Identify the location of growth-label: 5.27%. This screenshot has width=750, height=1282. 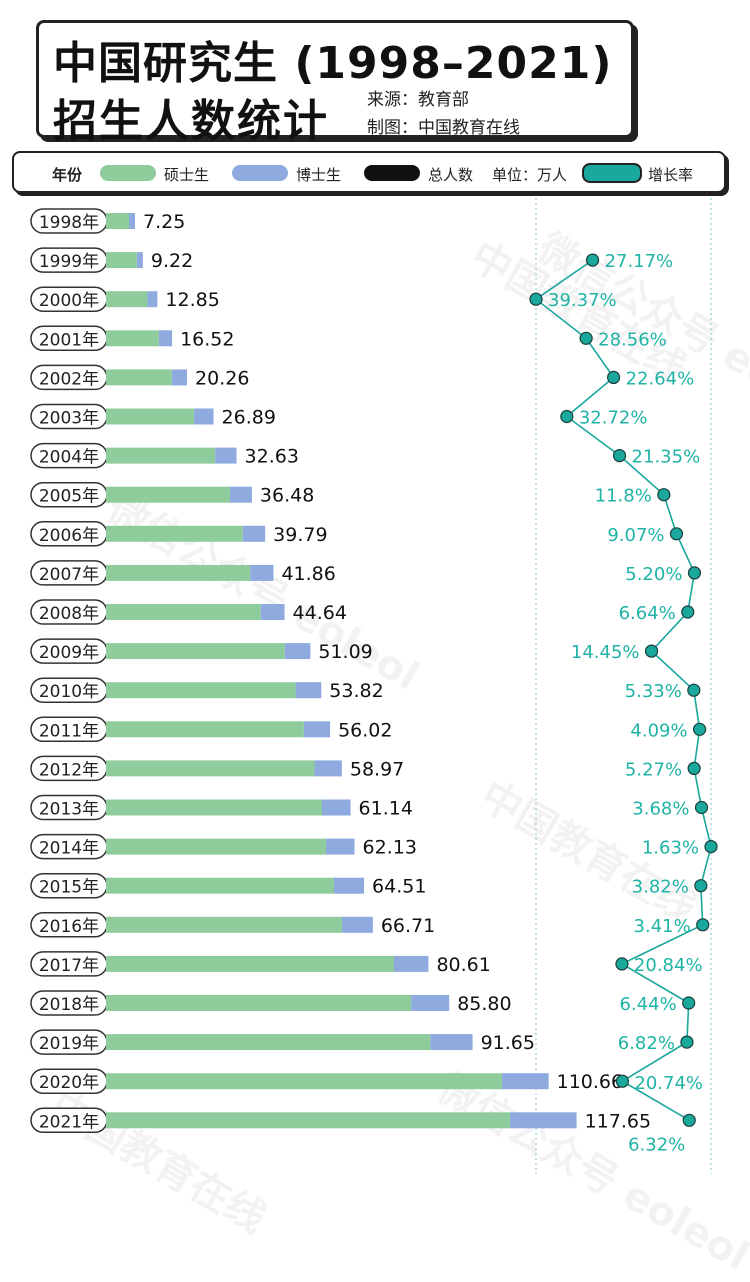
(653, 769).